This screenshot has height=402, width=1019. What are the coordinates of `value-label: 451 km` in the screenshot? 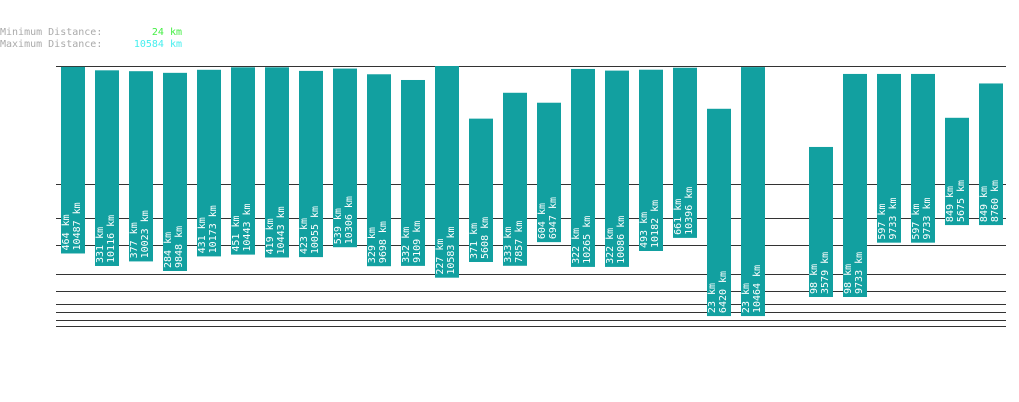 It's located at (236, 233).